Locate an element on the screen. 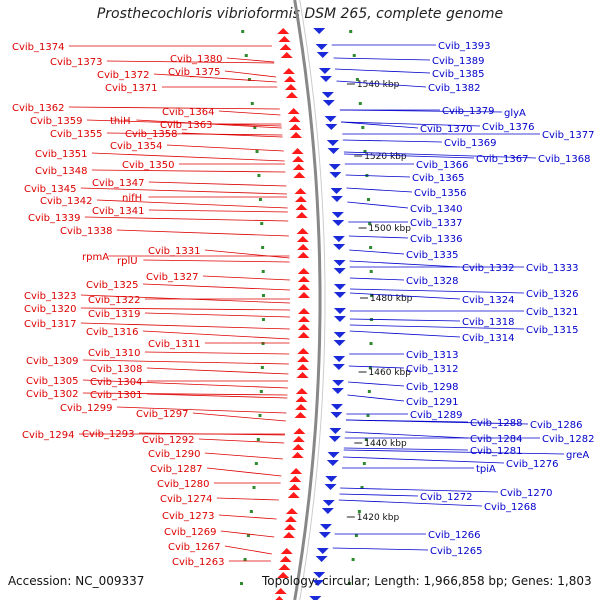  gene-label-left: Cvib_1342 is located at coordinates (66, 201).